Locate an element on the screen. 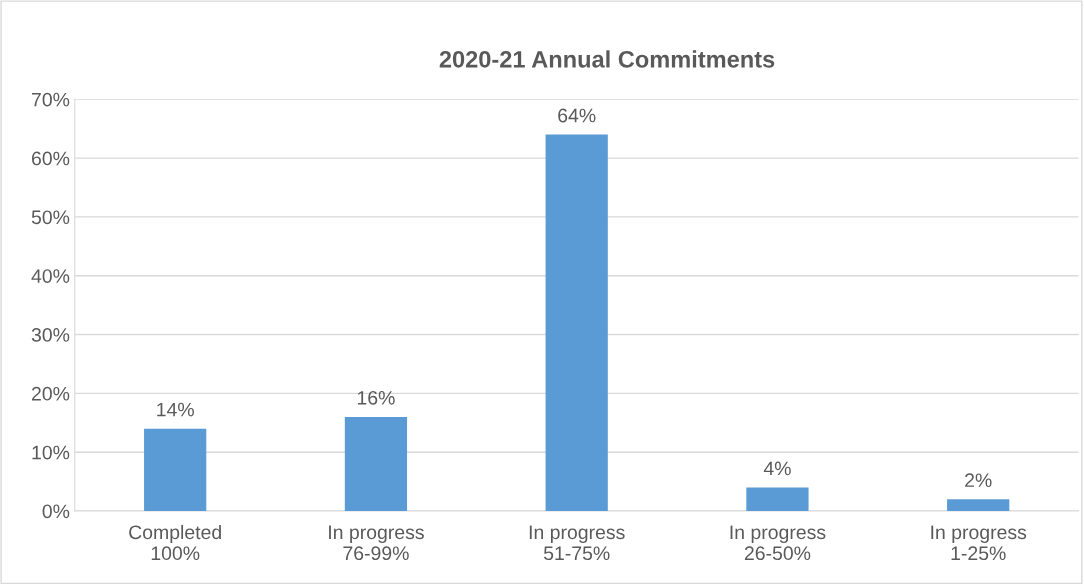  y-tick-label: 50% is located at coordinates (50, 217).